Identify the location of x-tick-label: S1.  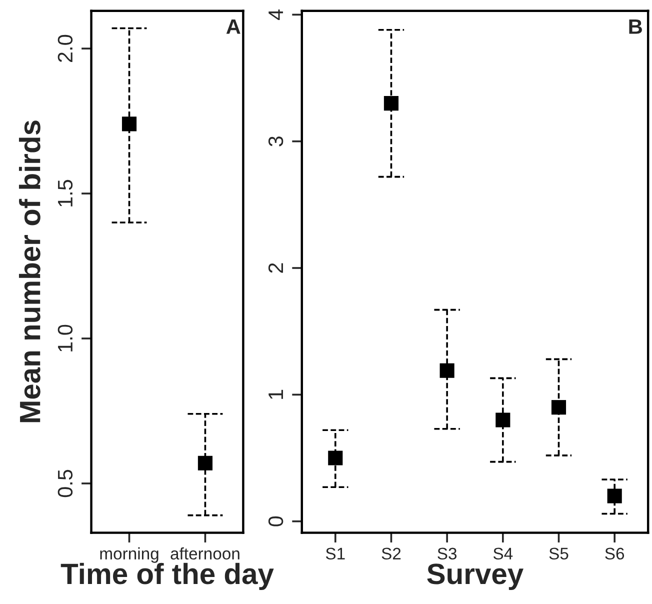
(335, 554).